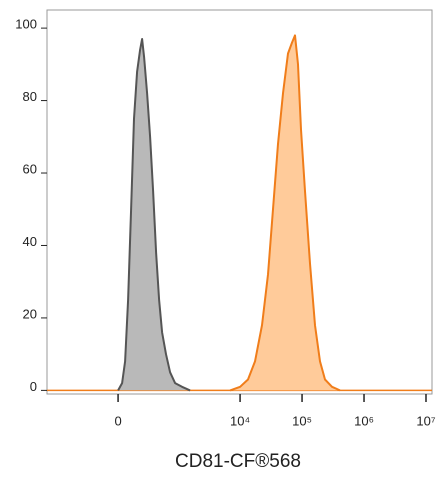 This screenshot has height=479, width=446. I want to click on x-tick-label: 10⁴, so click(240, 420).